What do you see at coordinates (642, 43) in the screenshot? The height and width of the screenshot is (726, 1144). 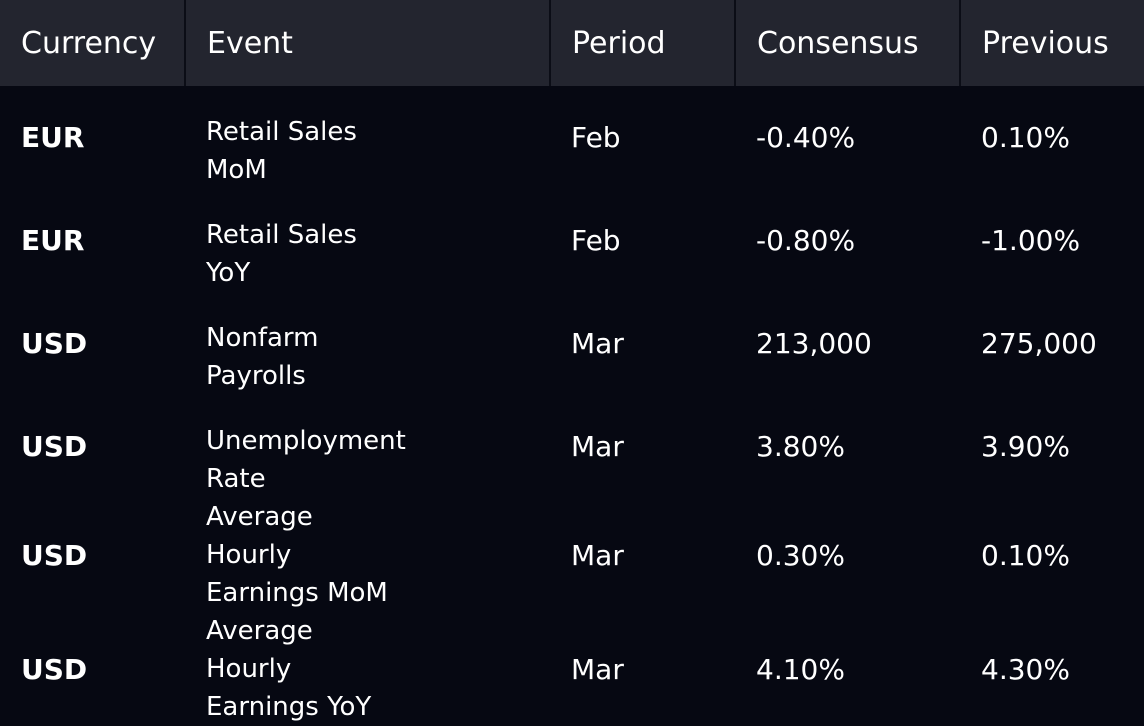 I see `header-period: Period` at bounding box center [642, 43].